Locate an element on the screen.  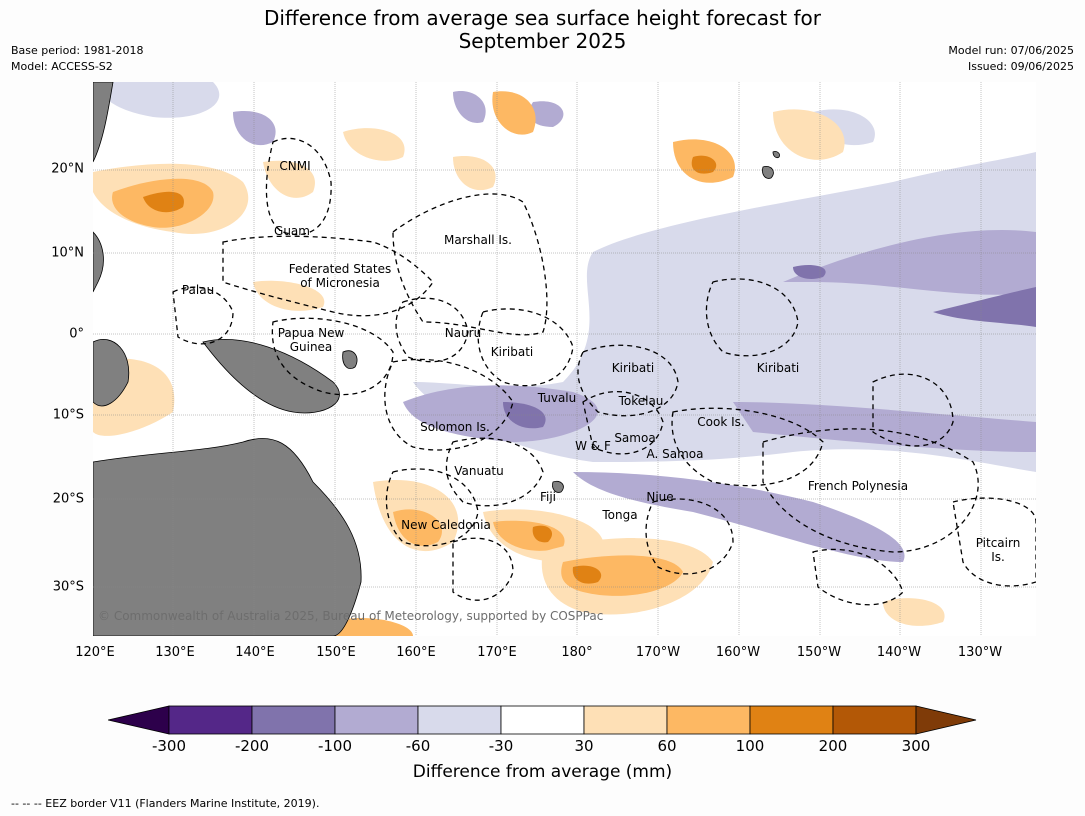
colorbar-label: Difference from average (mm) is located at coordinates (542, 772).